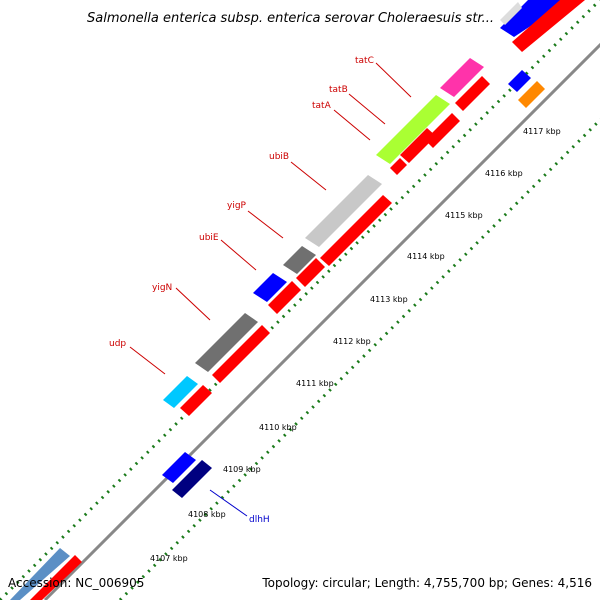 The height and width of the screenshot is (600, 600). Describe the element at coordinates (426, 256) in the screenshot. I see `tick-label-4114: 4114 kbp` at that location.